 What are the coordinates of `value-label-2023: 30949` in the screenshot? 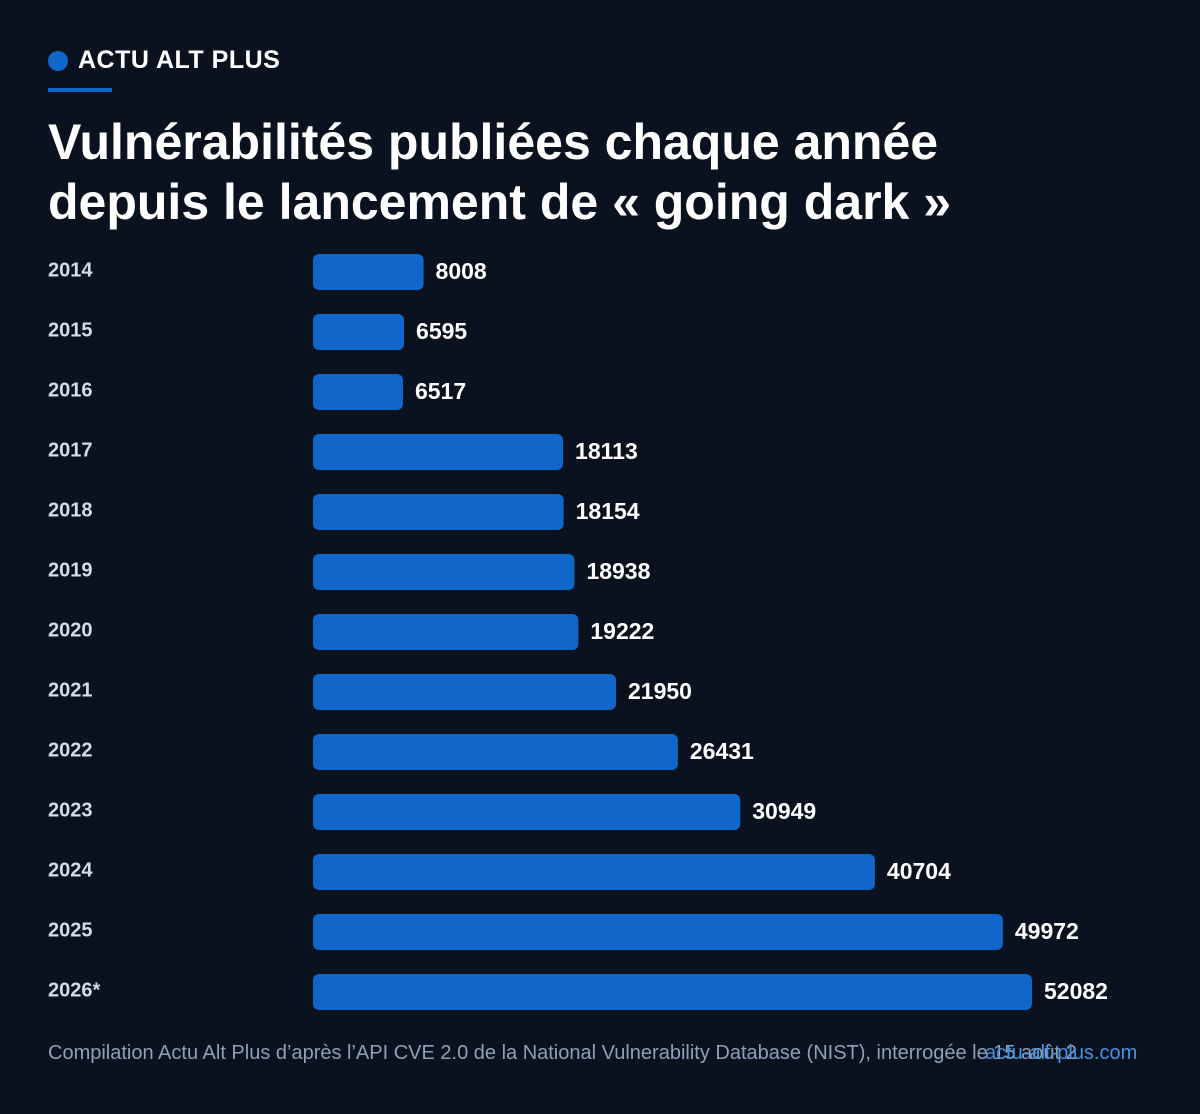 It's located at (784, 811).